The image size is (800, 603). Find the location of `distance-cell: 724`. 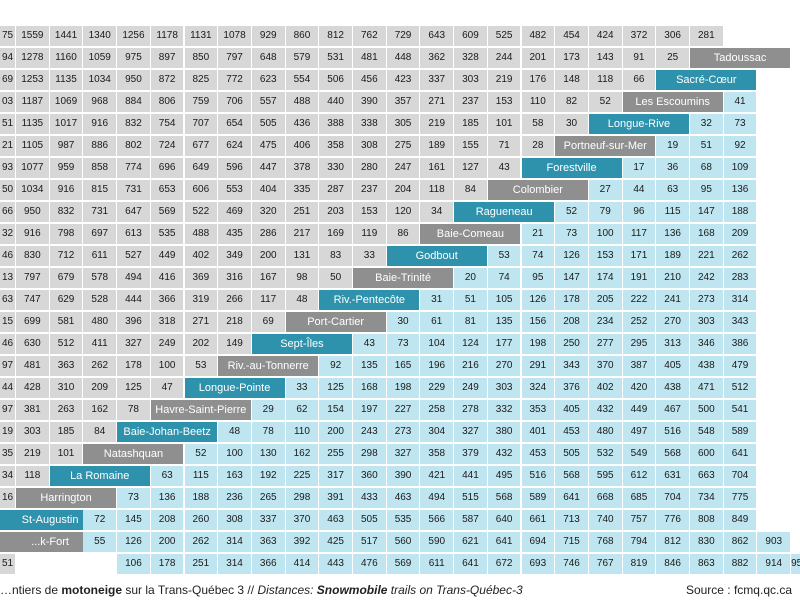

distance-cell: 724 is located at coordinates (167, 146).